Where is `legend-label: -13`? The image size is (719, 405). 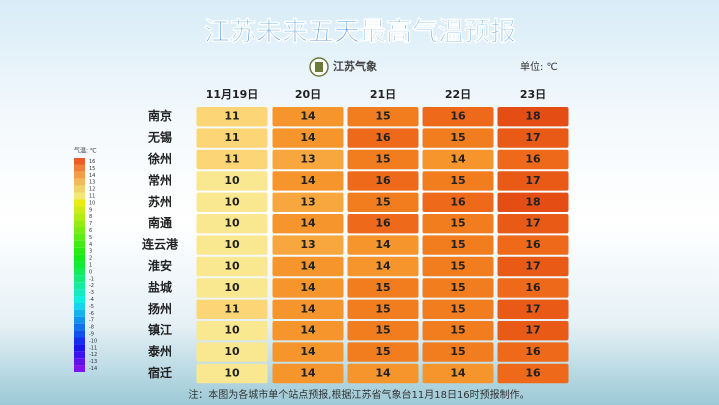
legend-label: -13 is located at coordinates (93, 362).